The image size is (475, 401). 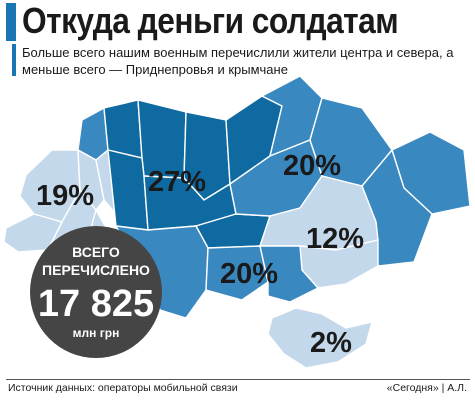 What do you see at coordinates (128, 190) in the screenshot?
I see `region-vinnytsia` at bounding box center [128, 190].